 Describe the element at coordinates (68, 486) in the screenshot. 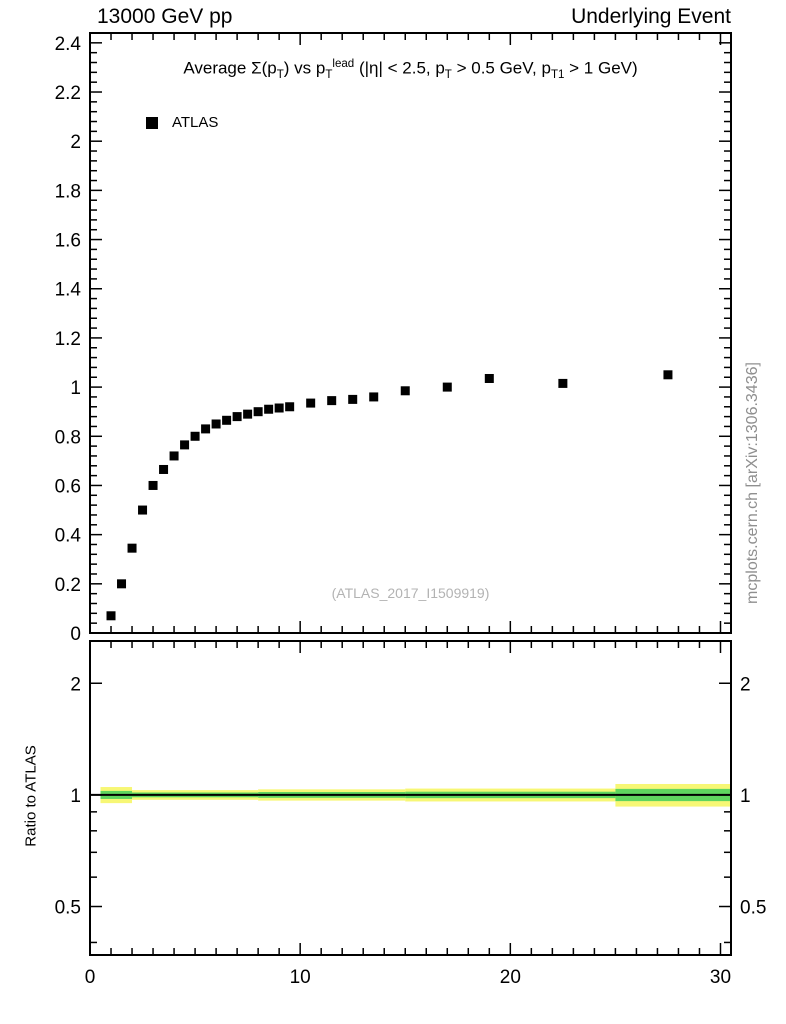

I see `main-y-tick-label: 0.6` at that location.